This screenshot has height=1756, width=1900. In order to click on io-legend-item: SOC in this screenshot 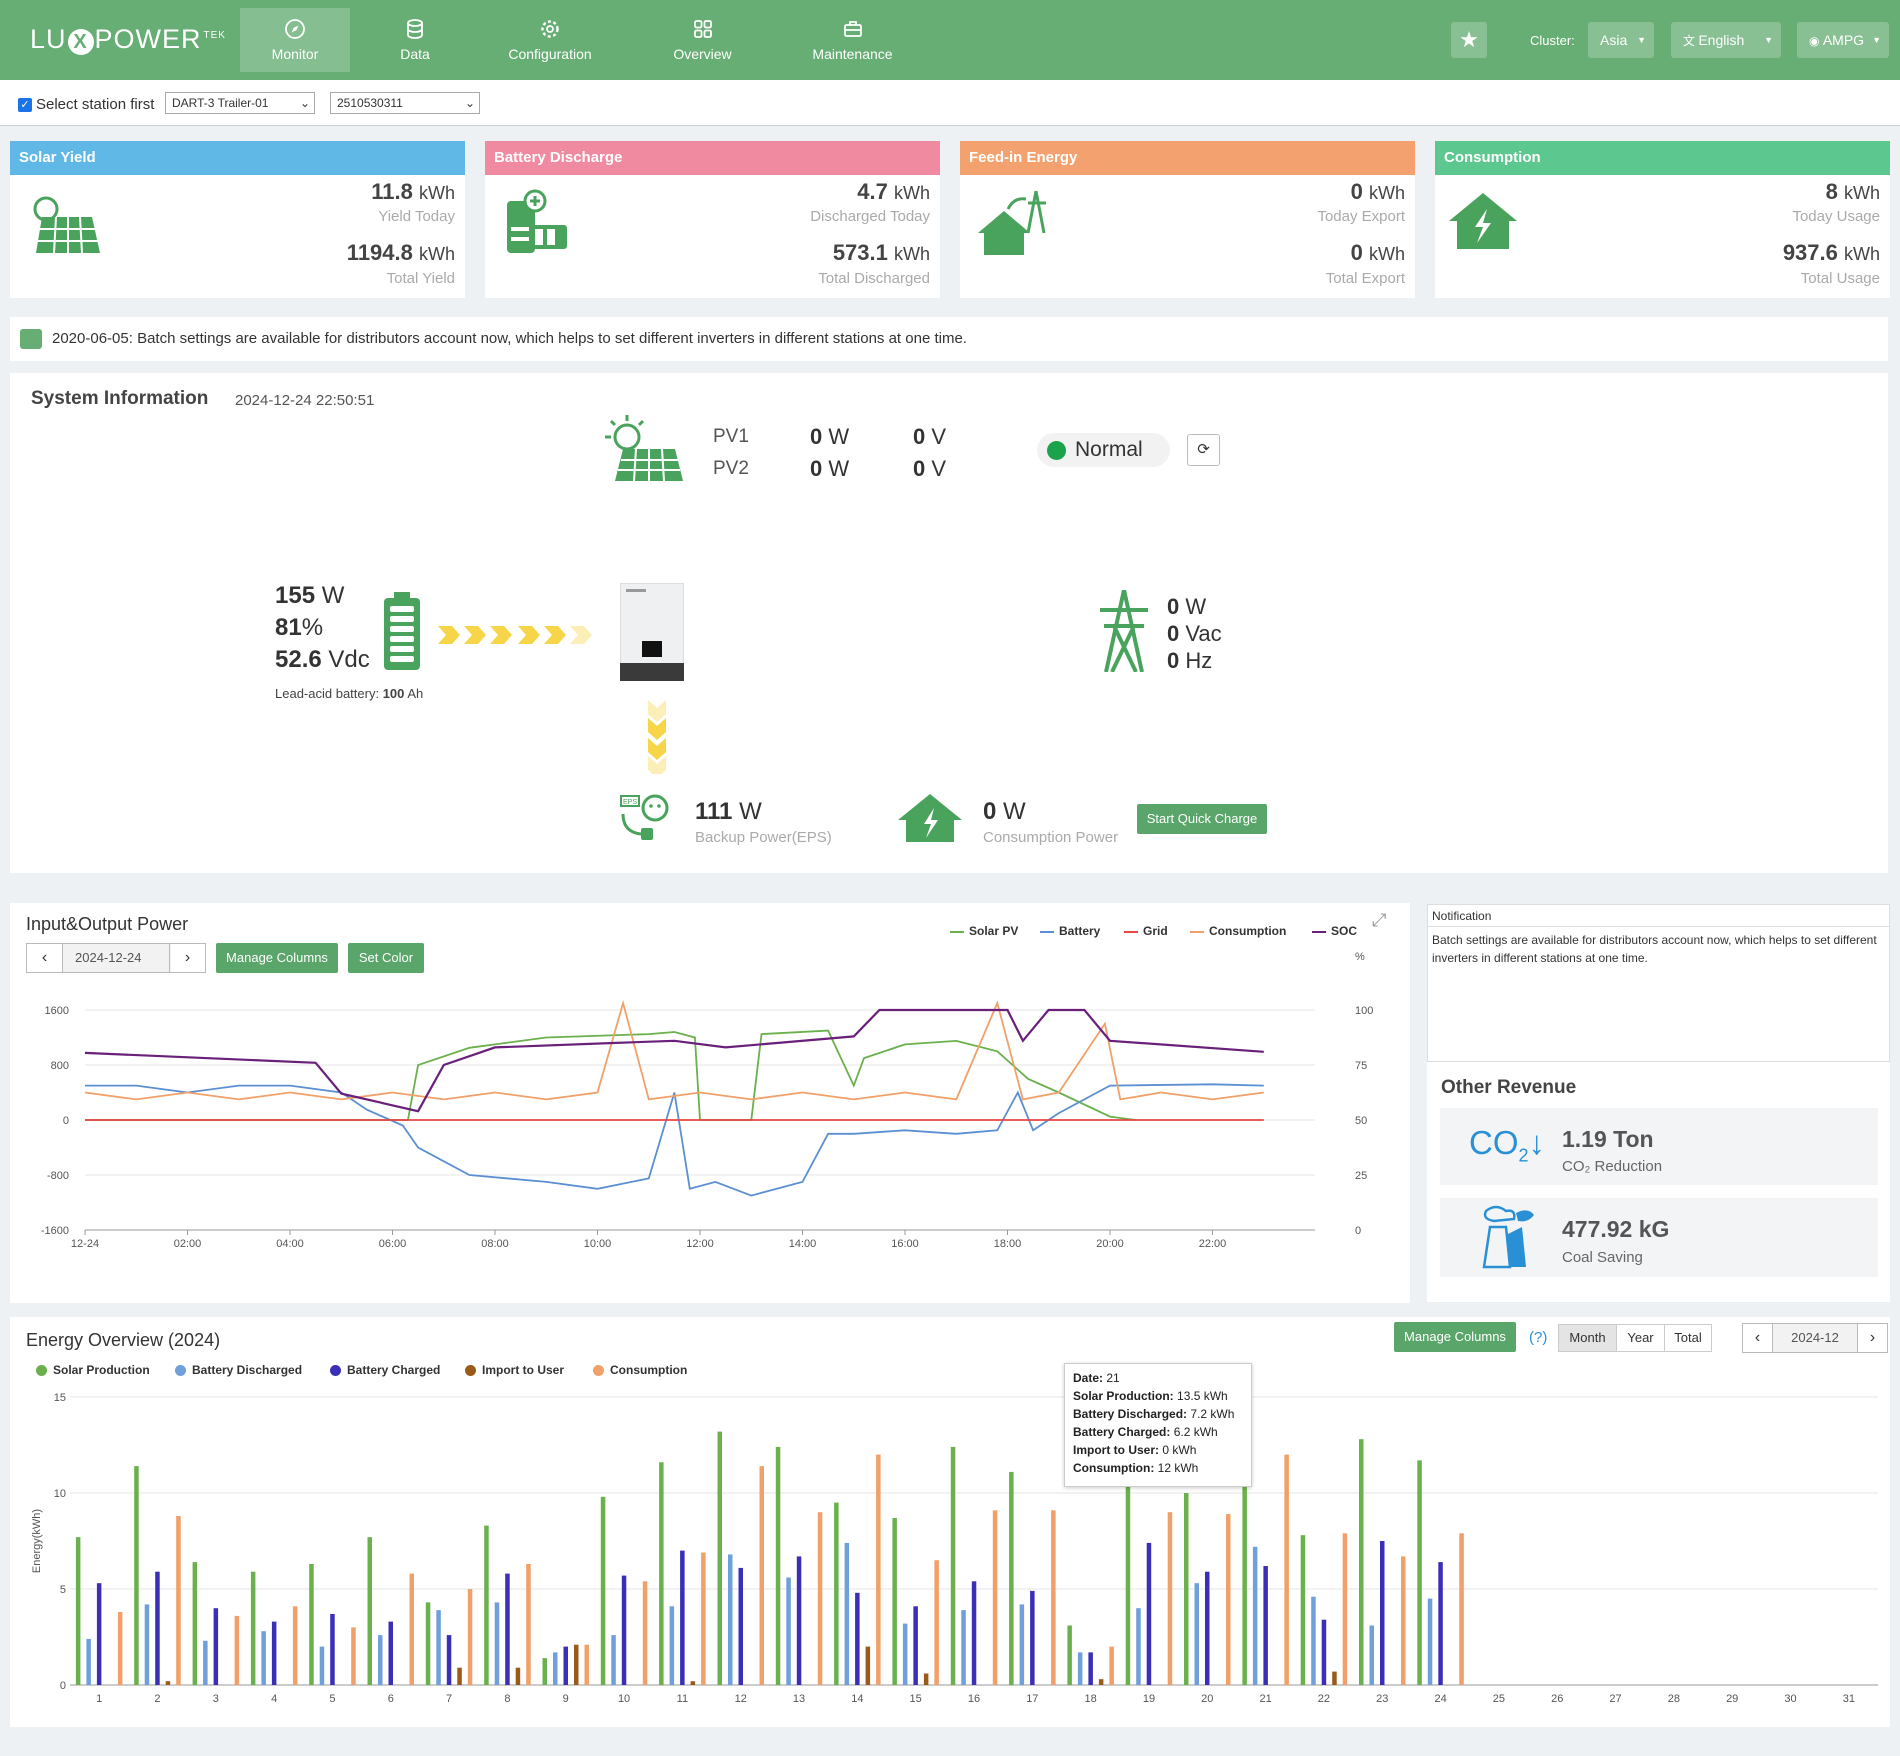, I will do `click(1334, 931)`.